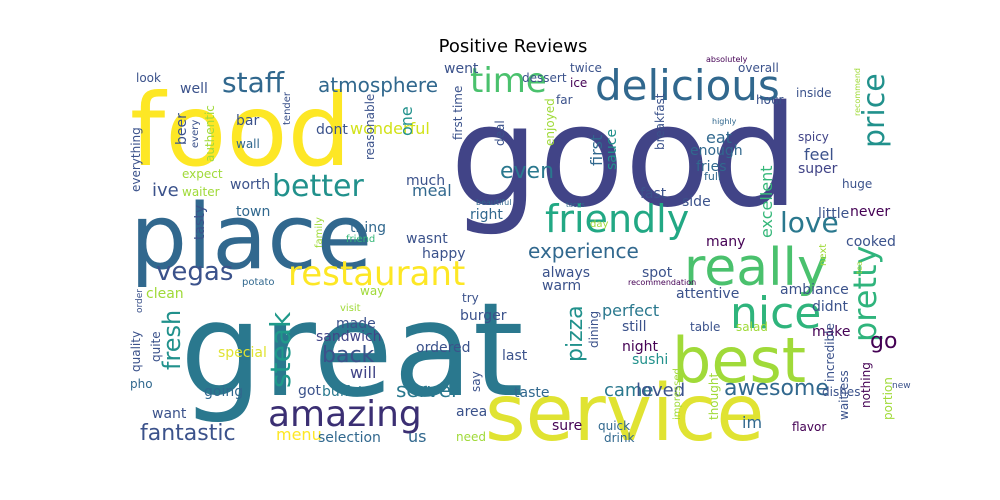 The width and height of the screenshot is (1000, 500). What do you see at coordinates (640, 347) in the screenshot?
I see `word-night: night` at bounding box center [640, 347].